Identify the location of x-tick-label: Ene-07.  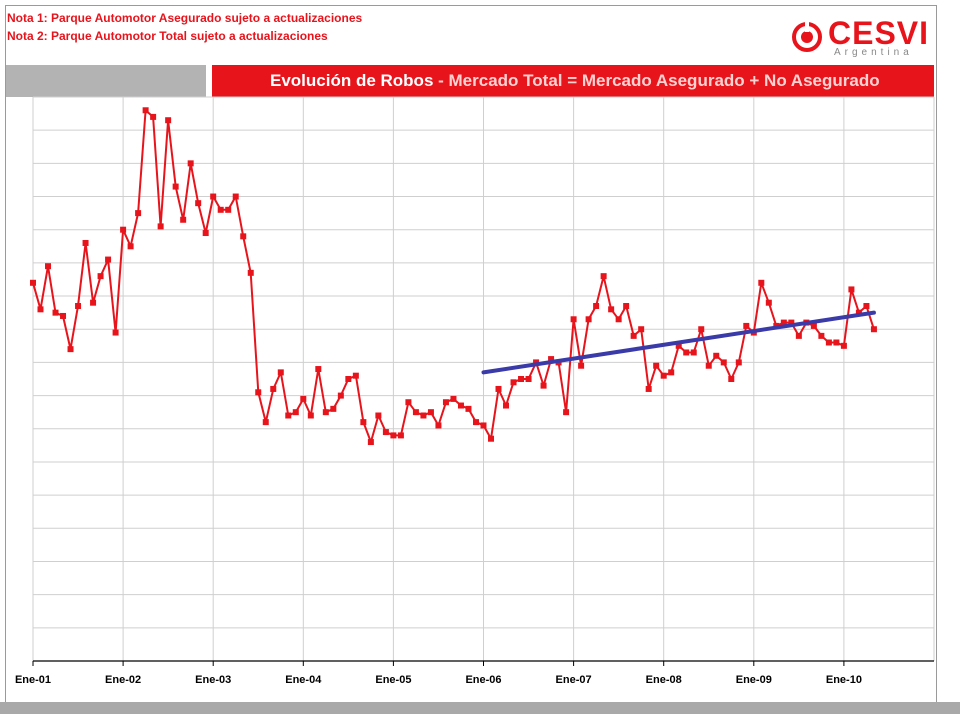
(574, 680).